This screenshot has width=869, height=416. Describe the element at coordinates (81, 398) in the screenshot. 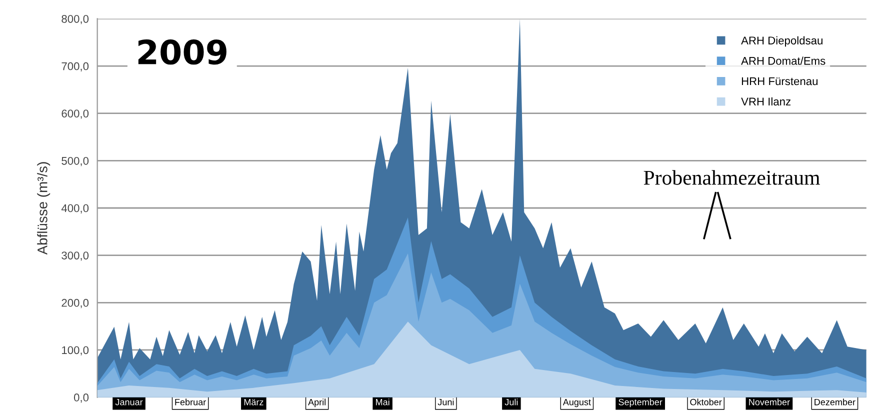

I see `y-tick-label: 0,0` at that location.